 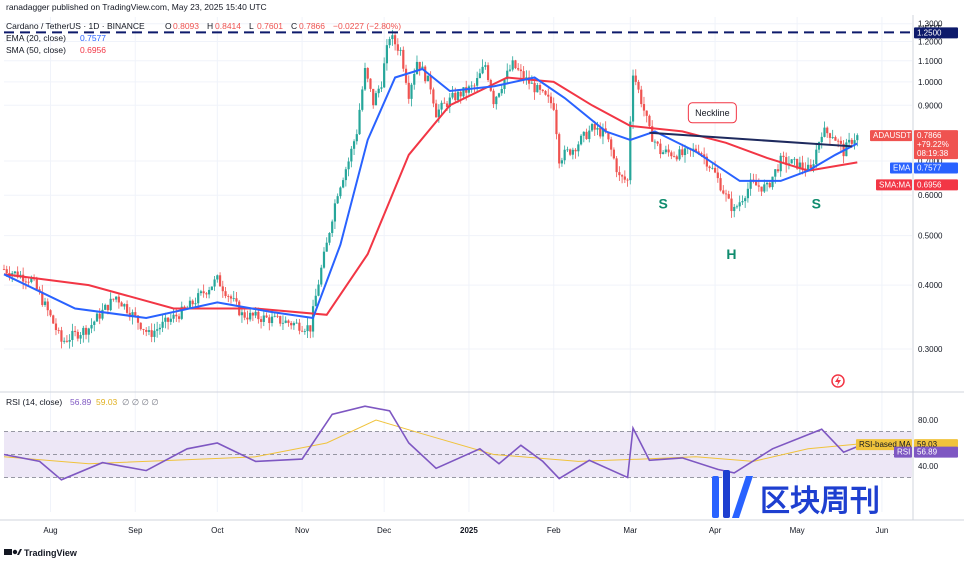 What do you see at coordinates (34, 402) in the screenshot?
I see `rsi-legend-name: RSI (14, close)` at bounding box center [34, 402].